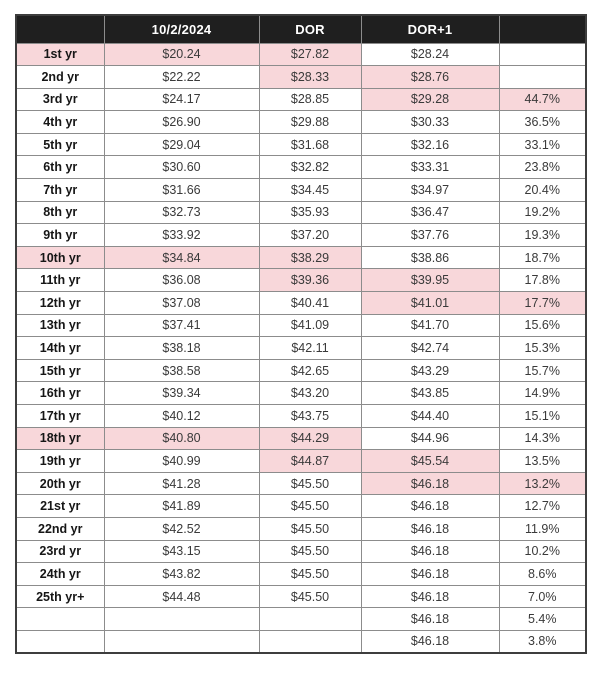  Describe the element at coordinates (430, 144) in the screenshot. I see `dor1-value-cell: $32.16` at that location.